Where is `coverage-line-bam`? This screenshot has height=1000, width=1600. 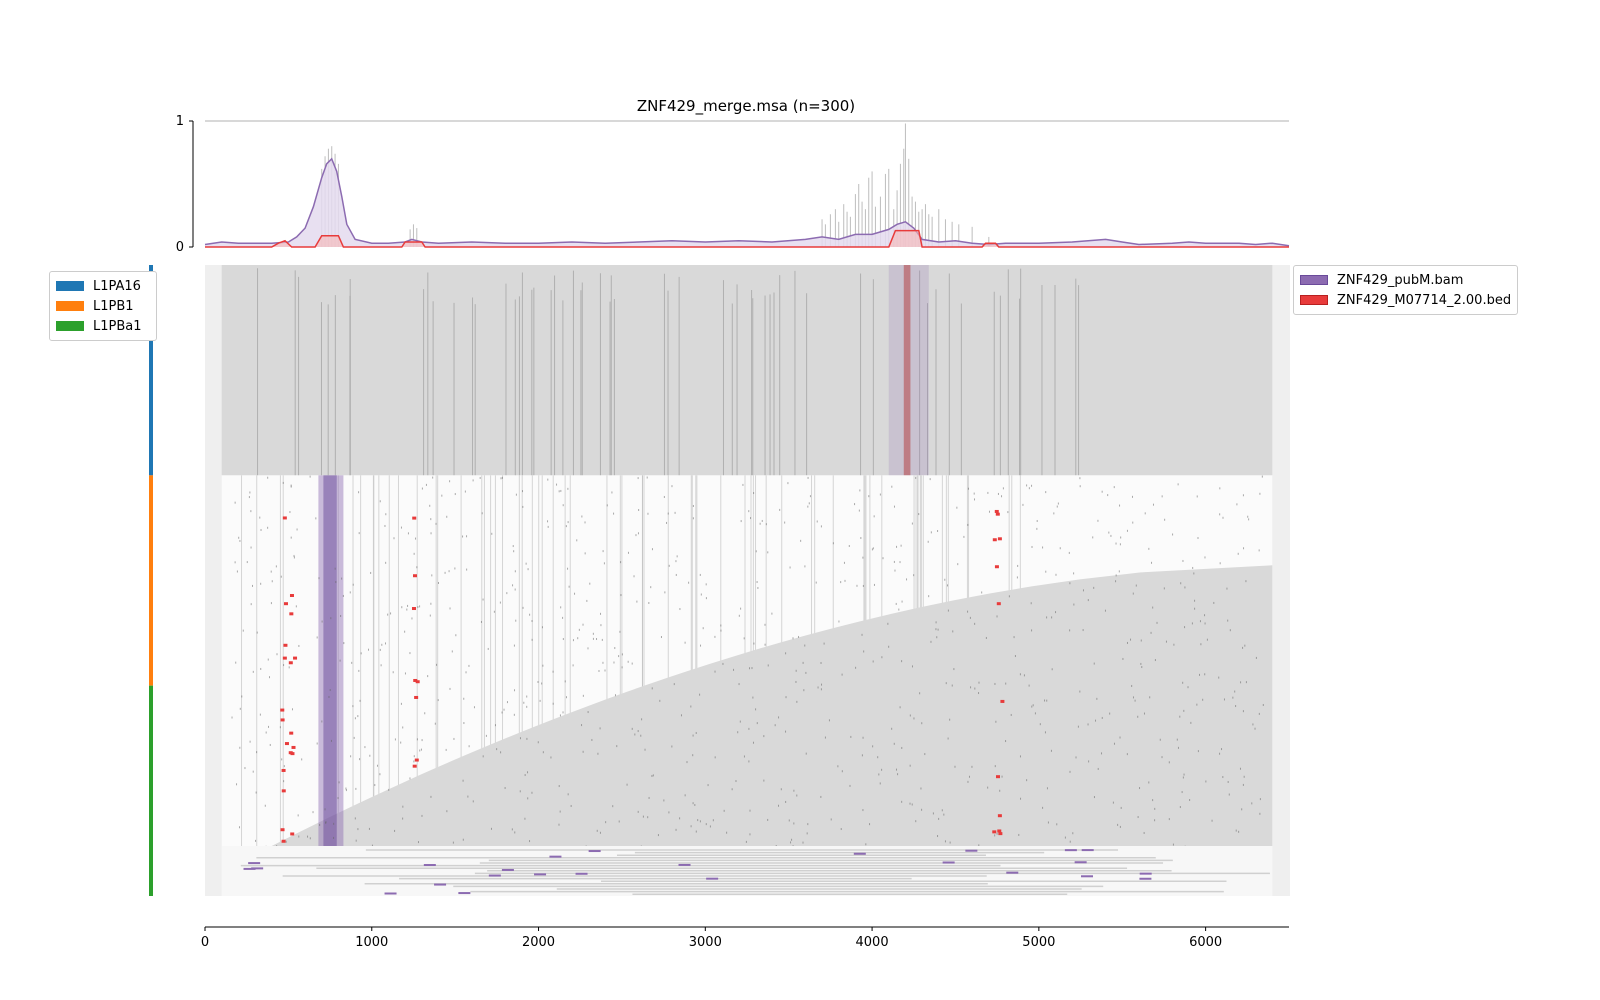
coverage-line-bam is located at coordinates (747, 202).